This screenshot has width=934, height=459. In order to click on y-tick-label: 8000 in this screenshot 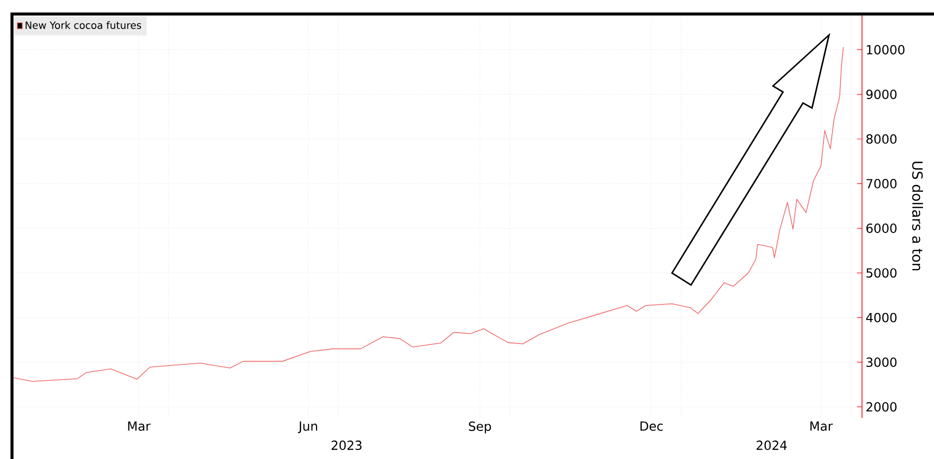, I will do `click(881, 139)`.